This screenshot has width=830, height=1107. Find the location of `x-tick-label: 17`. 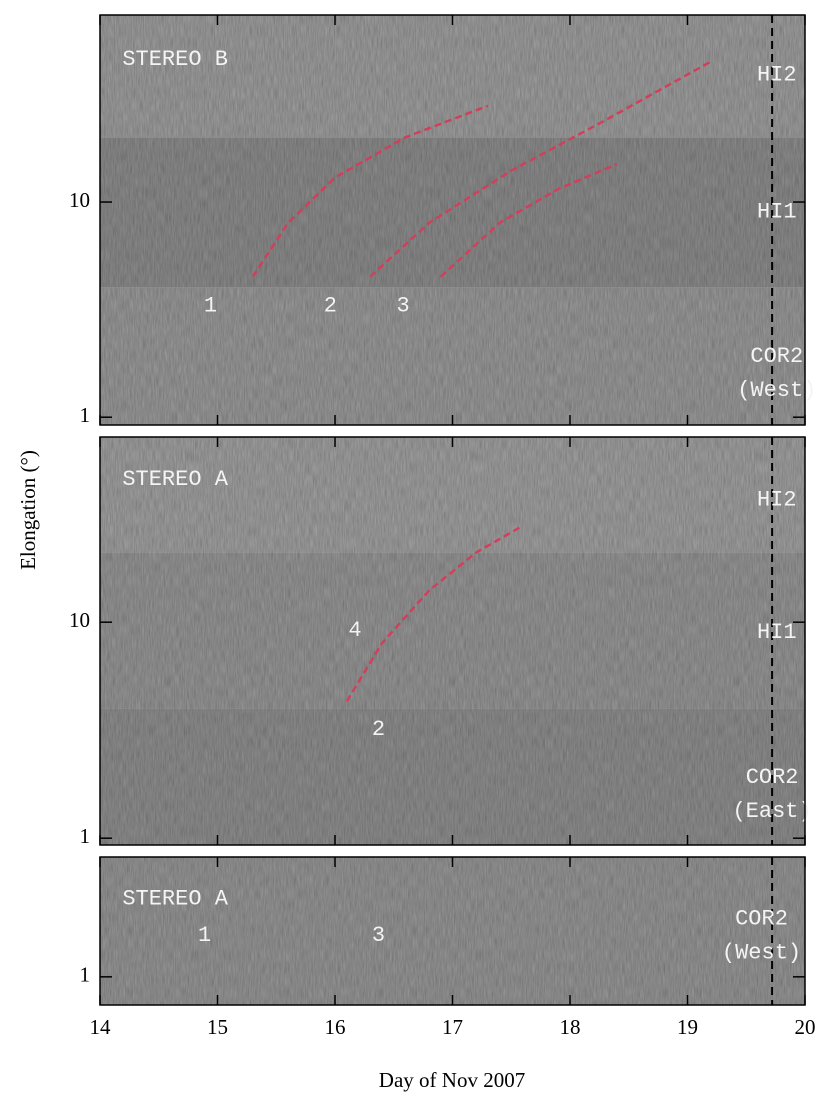

x-tick-label: 17 is located at coordinates (452, 1027).